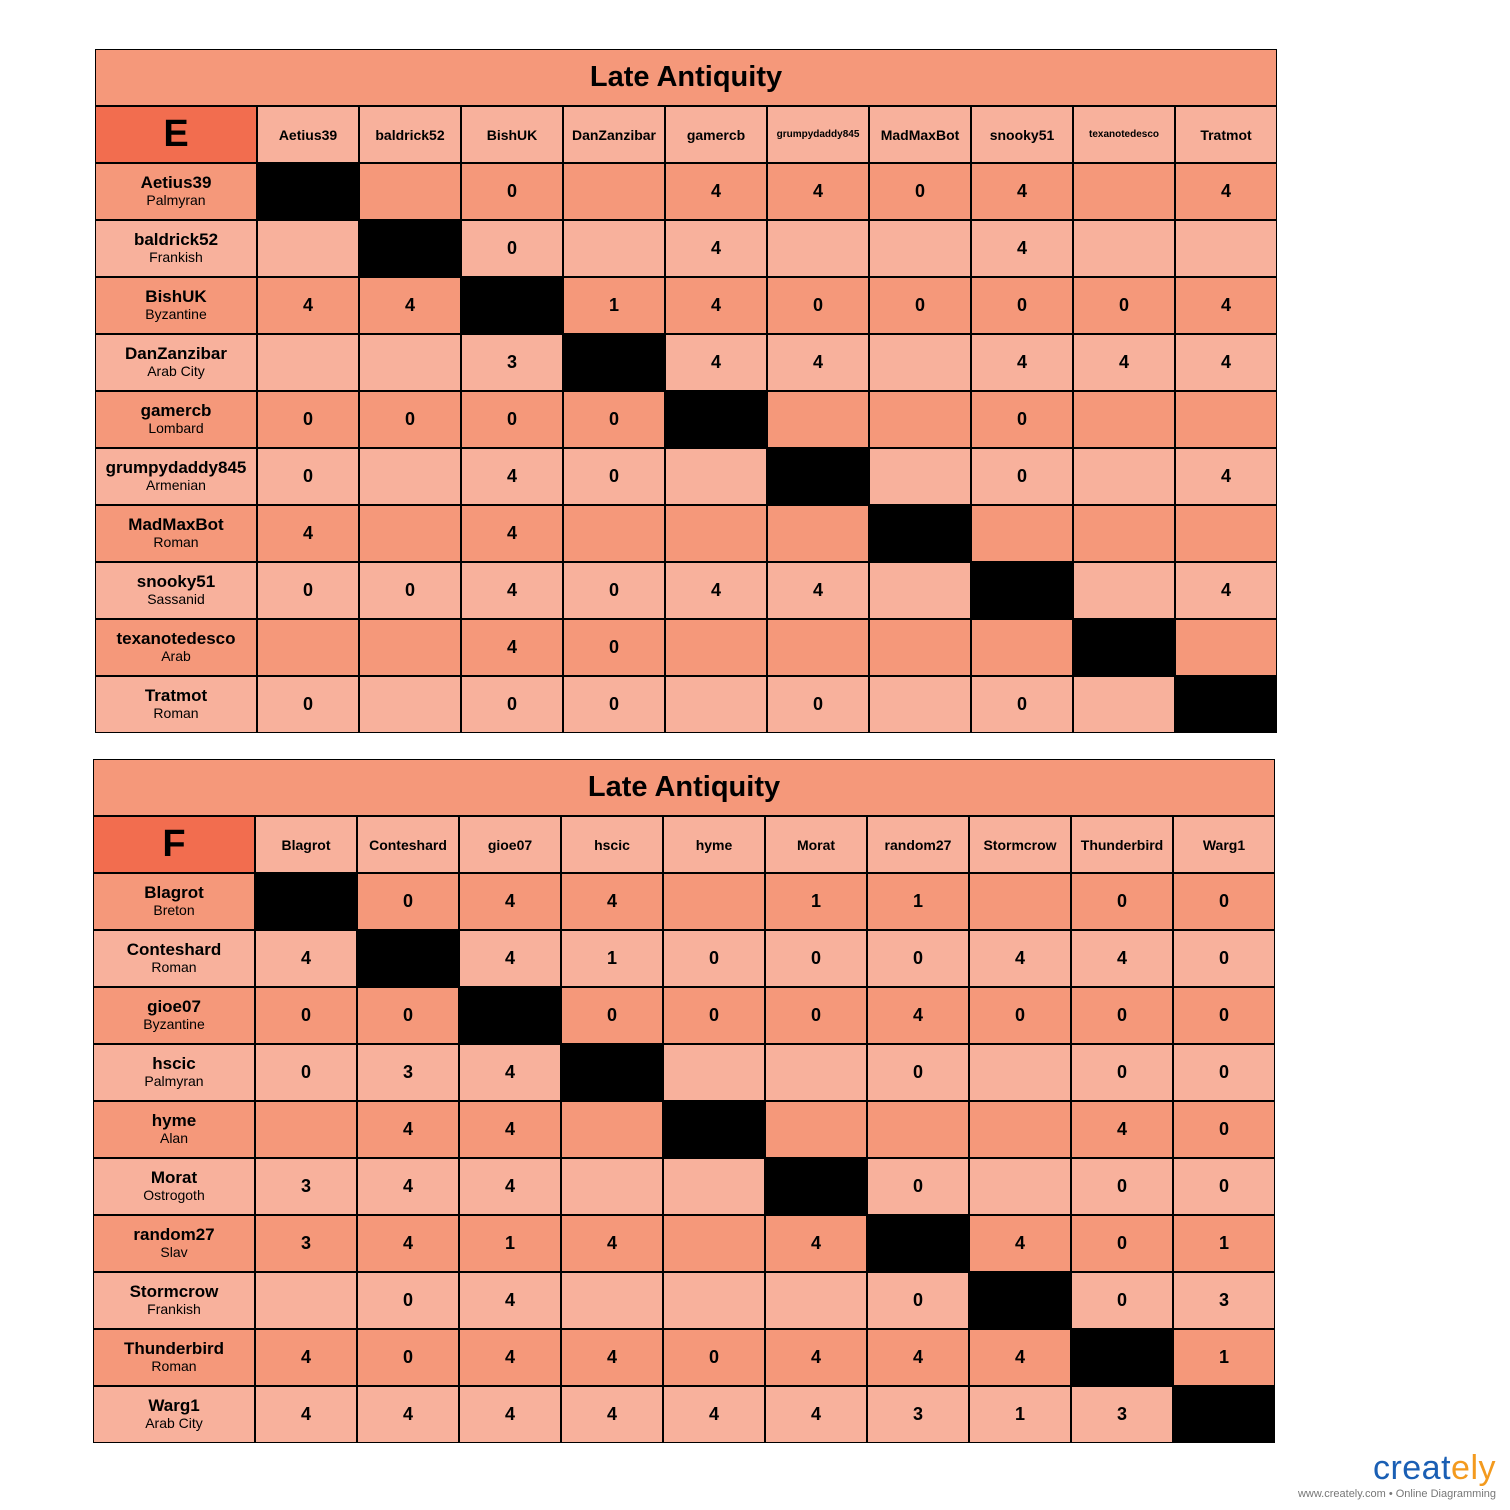  Describe the element at coordinates (176, 240) in the screenshot. I see `row-player-name: baldrick52` at that location.